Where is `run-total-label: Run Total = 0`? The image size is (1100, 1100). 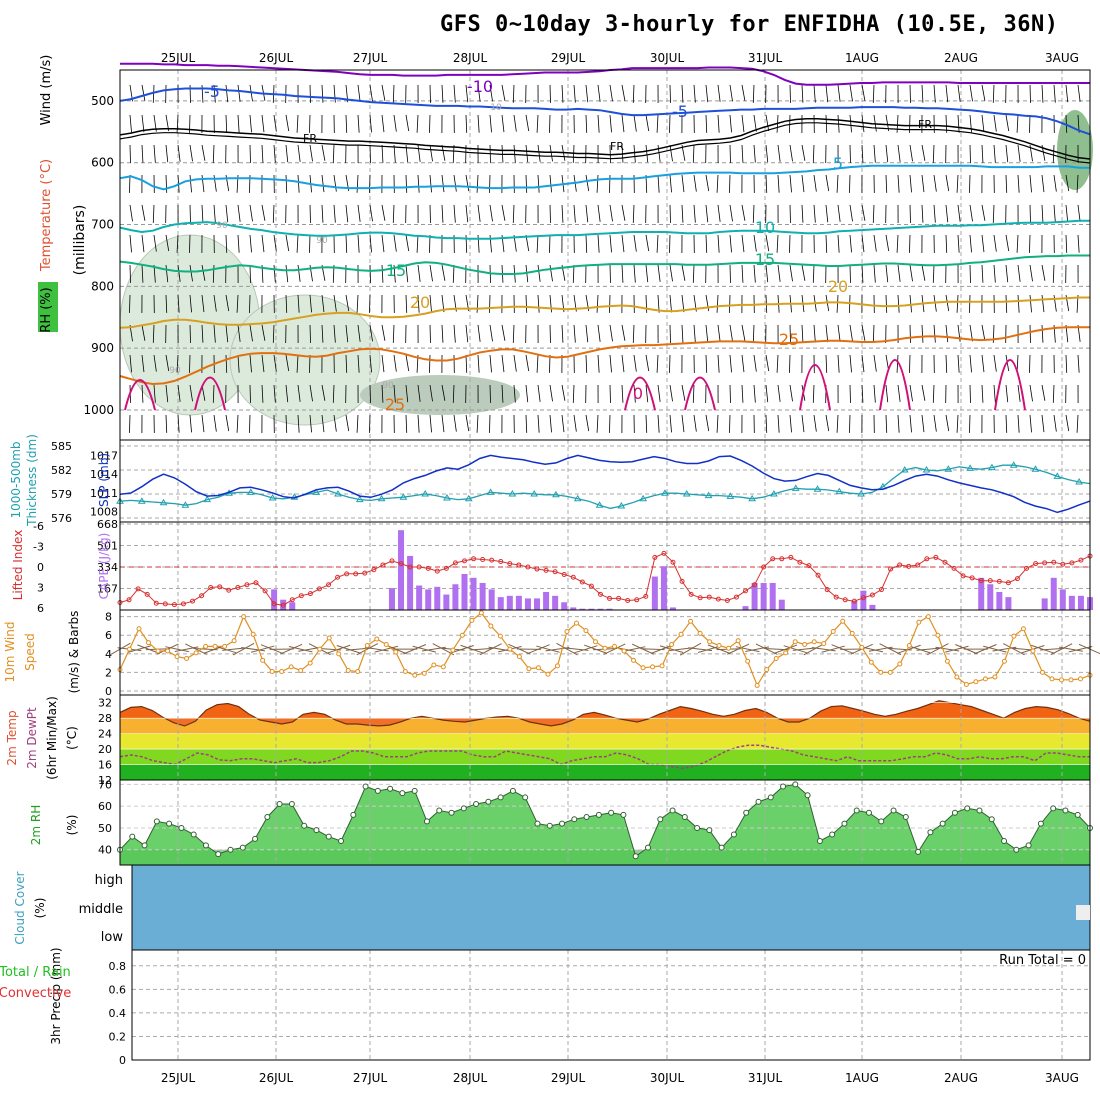
run-total-label: Run Total = 0 is located at coordinates (1042, 960).